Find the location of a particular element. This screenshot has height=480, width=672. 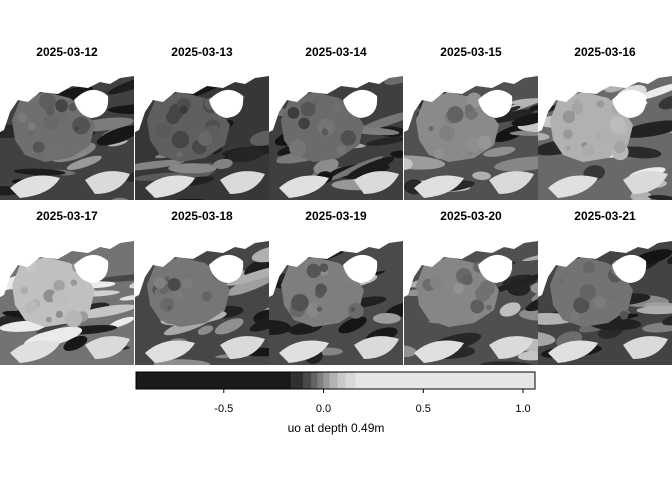

panel-date-label: 2025-03-21 is located at coordinates (605, 216).